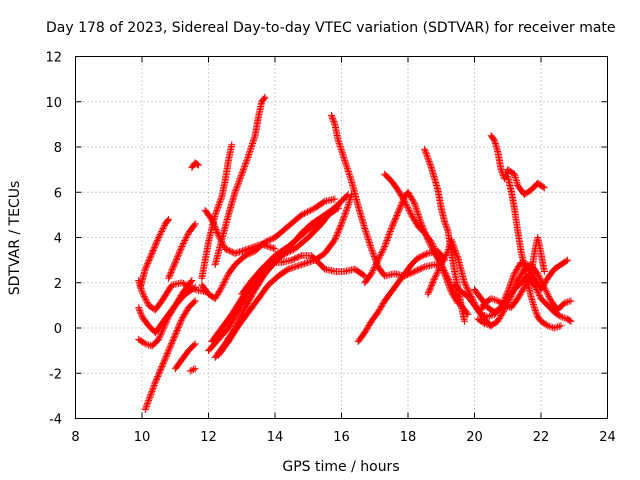 The image size is (640, 480). I want to click on x-tick-label: 20, so click(474, 437).